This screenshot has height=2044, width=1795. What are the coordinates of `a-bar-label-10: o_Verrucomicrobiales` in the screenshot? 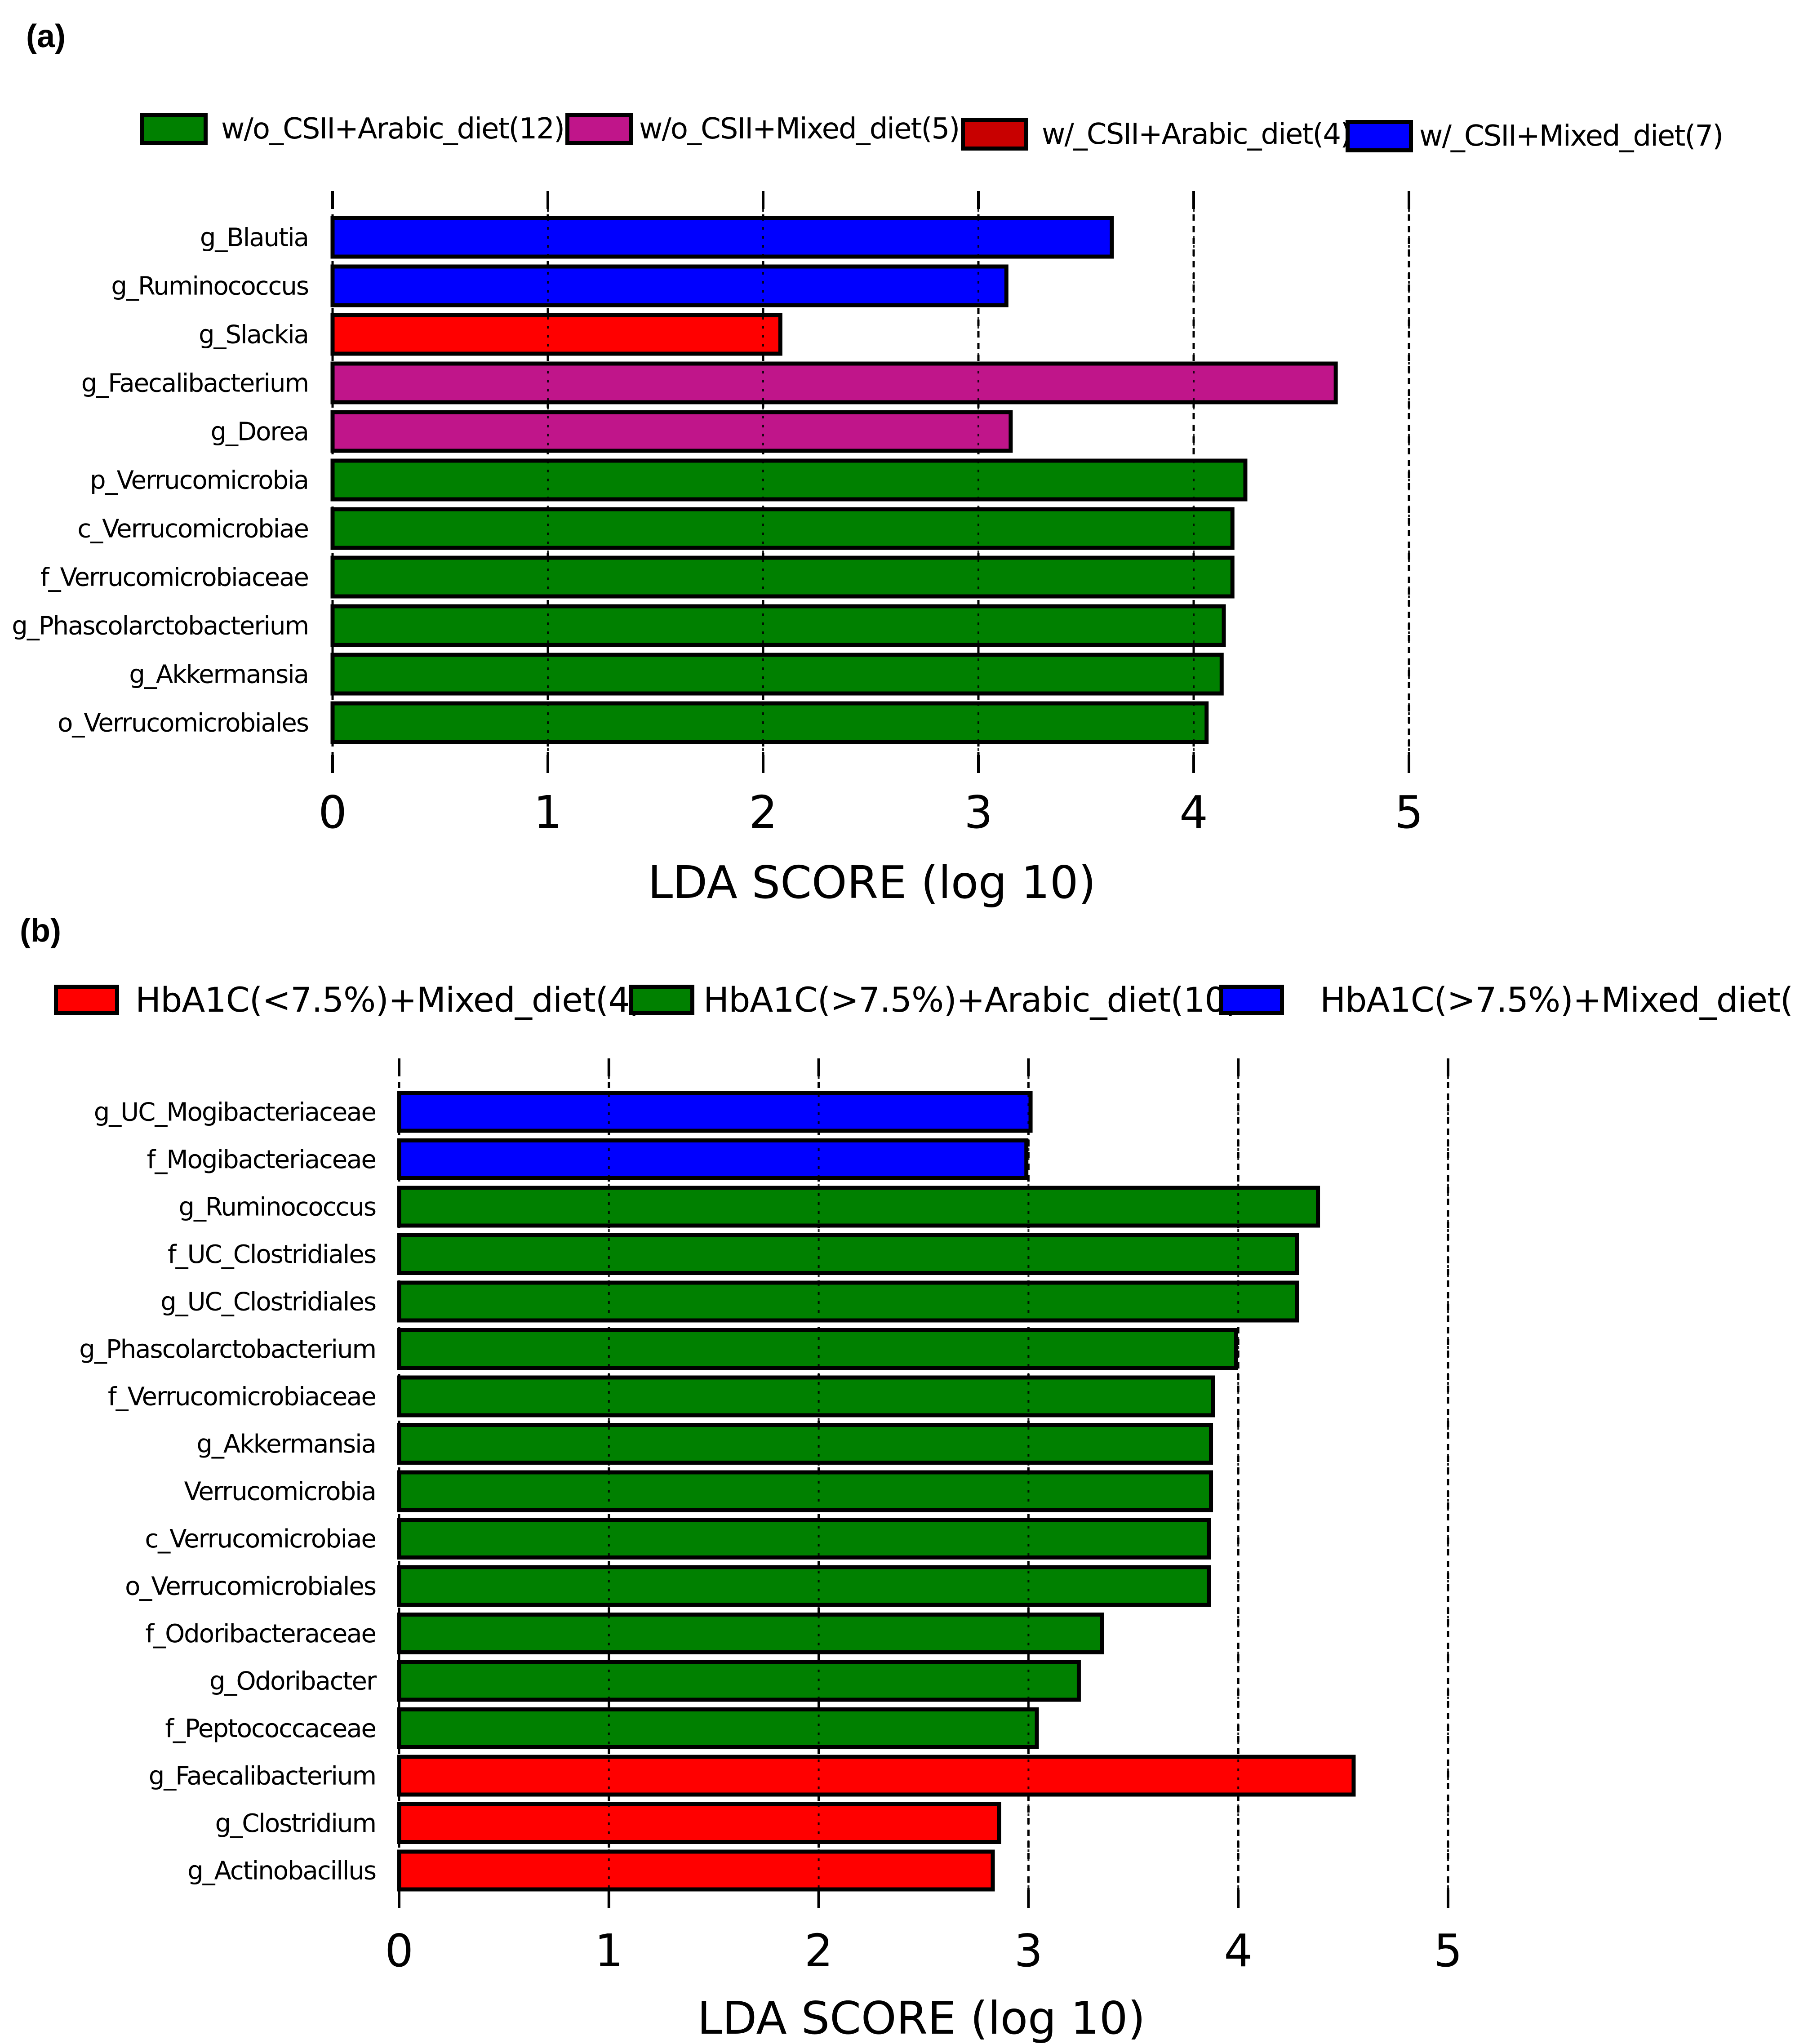 It's located at (183, 723).